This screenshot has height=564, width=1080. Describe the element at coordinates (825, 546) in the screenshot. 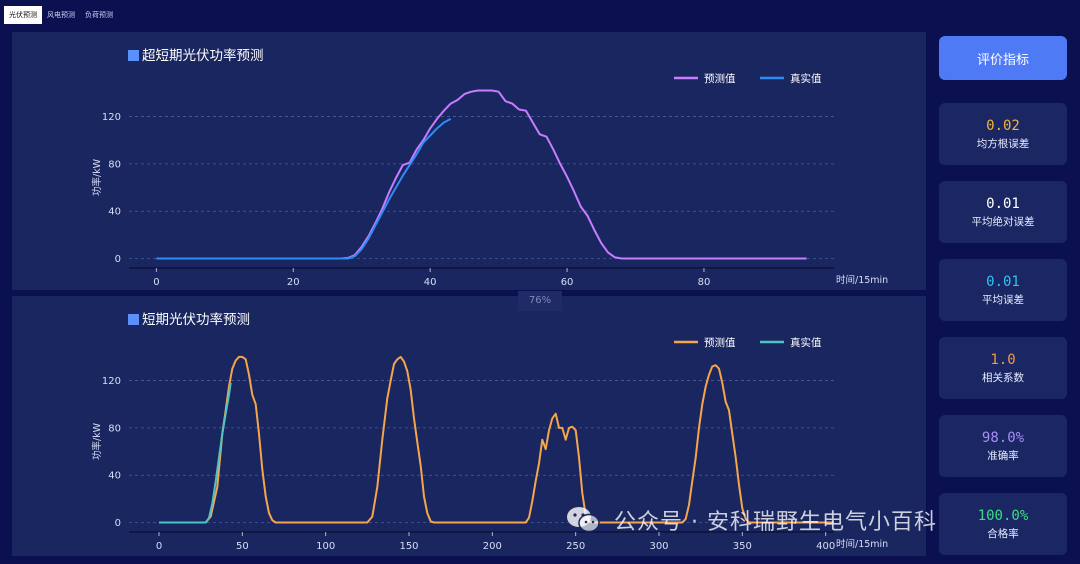

I see `x-tick-label: 400` at that location.